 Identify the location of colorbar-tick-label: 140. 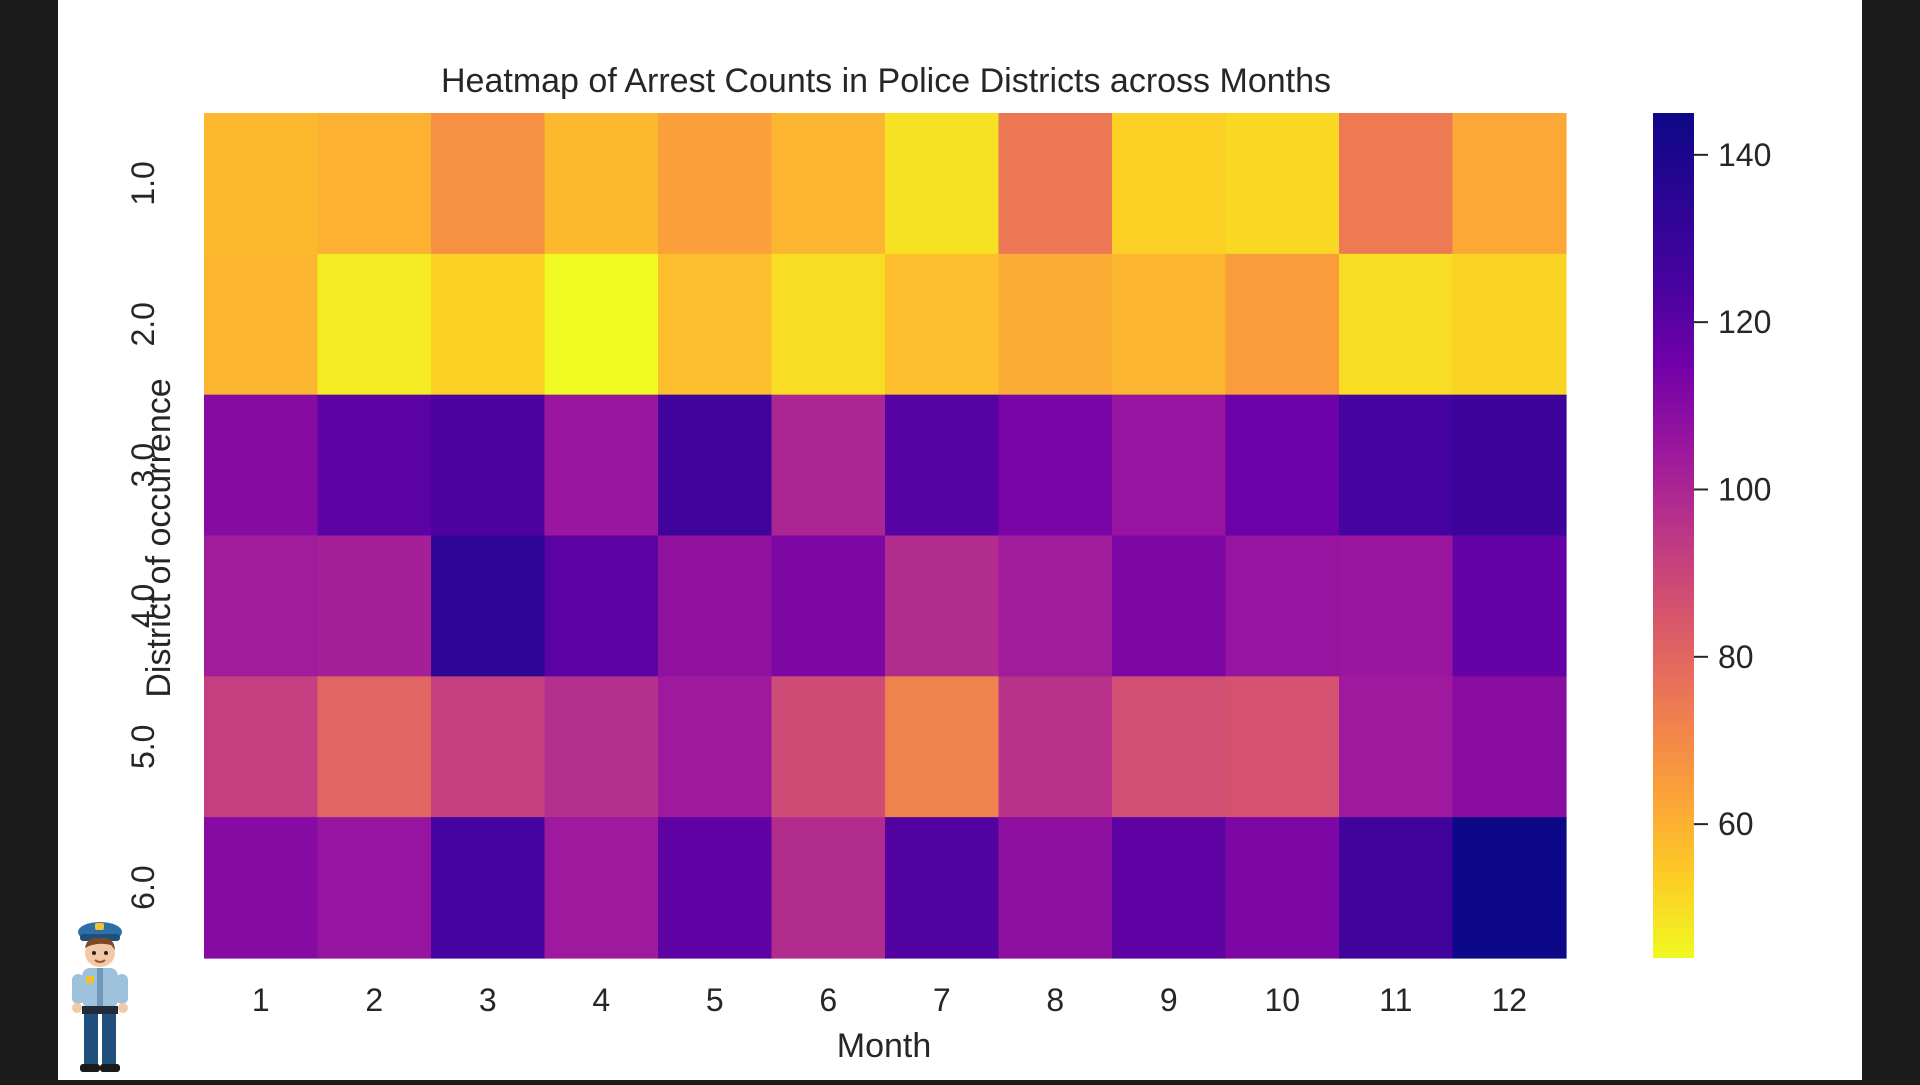
(1744, 155).